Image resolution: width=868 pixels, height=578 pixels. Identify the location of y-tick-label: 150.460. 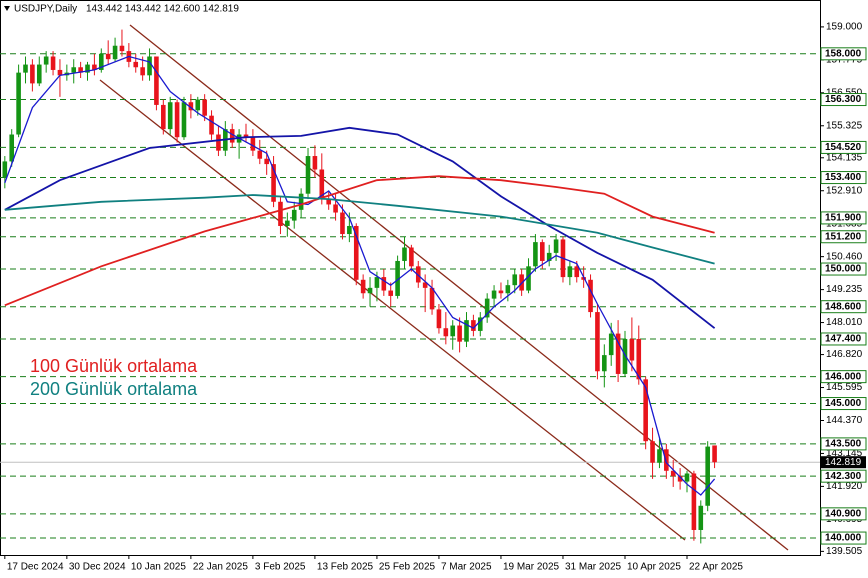
(844, 256).